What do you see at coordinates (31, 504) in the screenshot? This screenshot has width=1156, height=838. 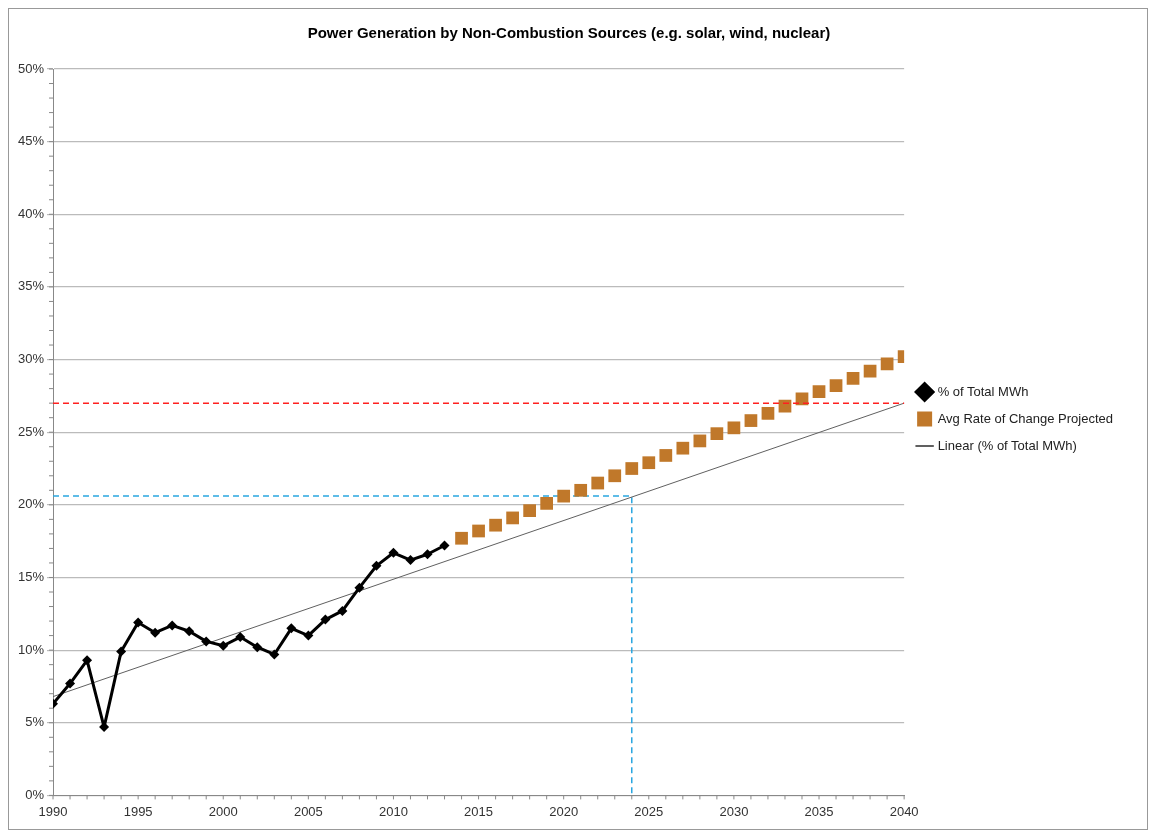 I see `y-tick-label: 20%` at bounding box center [31, 504].